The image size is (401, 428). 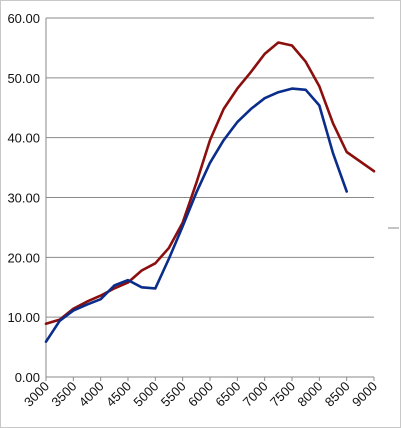 What do you see at coordinates (337, 394) in the screenshot?
I see `x-tick-label: 8500` at bounding box center [337, 394].